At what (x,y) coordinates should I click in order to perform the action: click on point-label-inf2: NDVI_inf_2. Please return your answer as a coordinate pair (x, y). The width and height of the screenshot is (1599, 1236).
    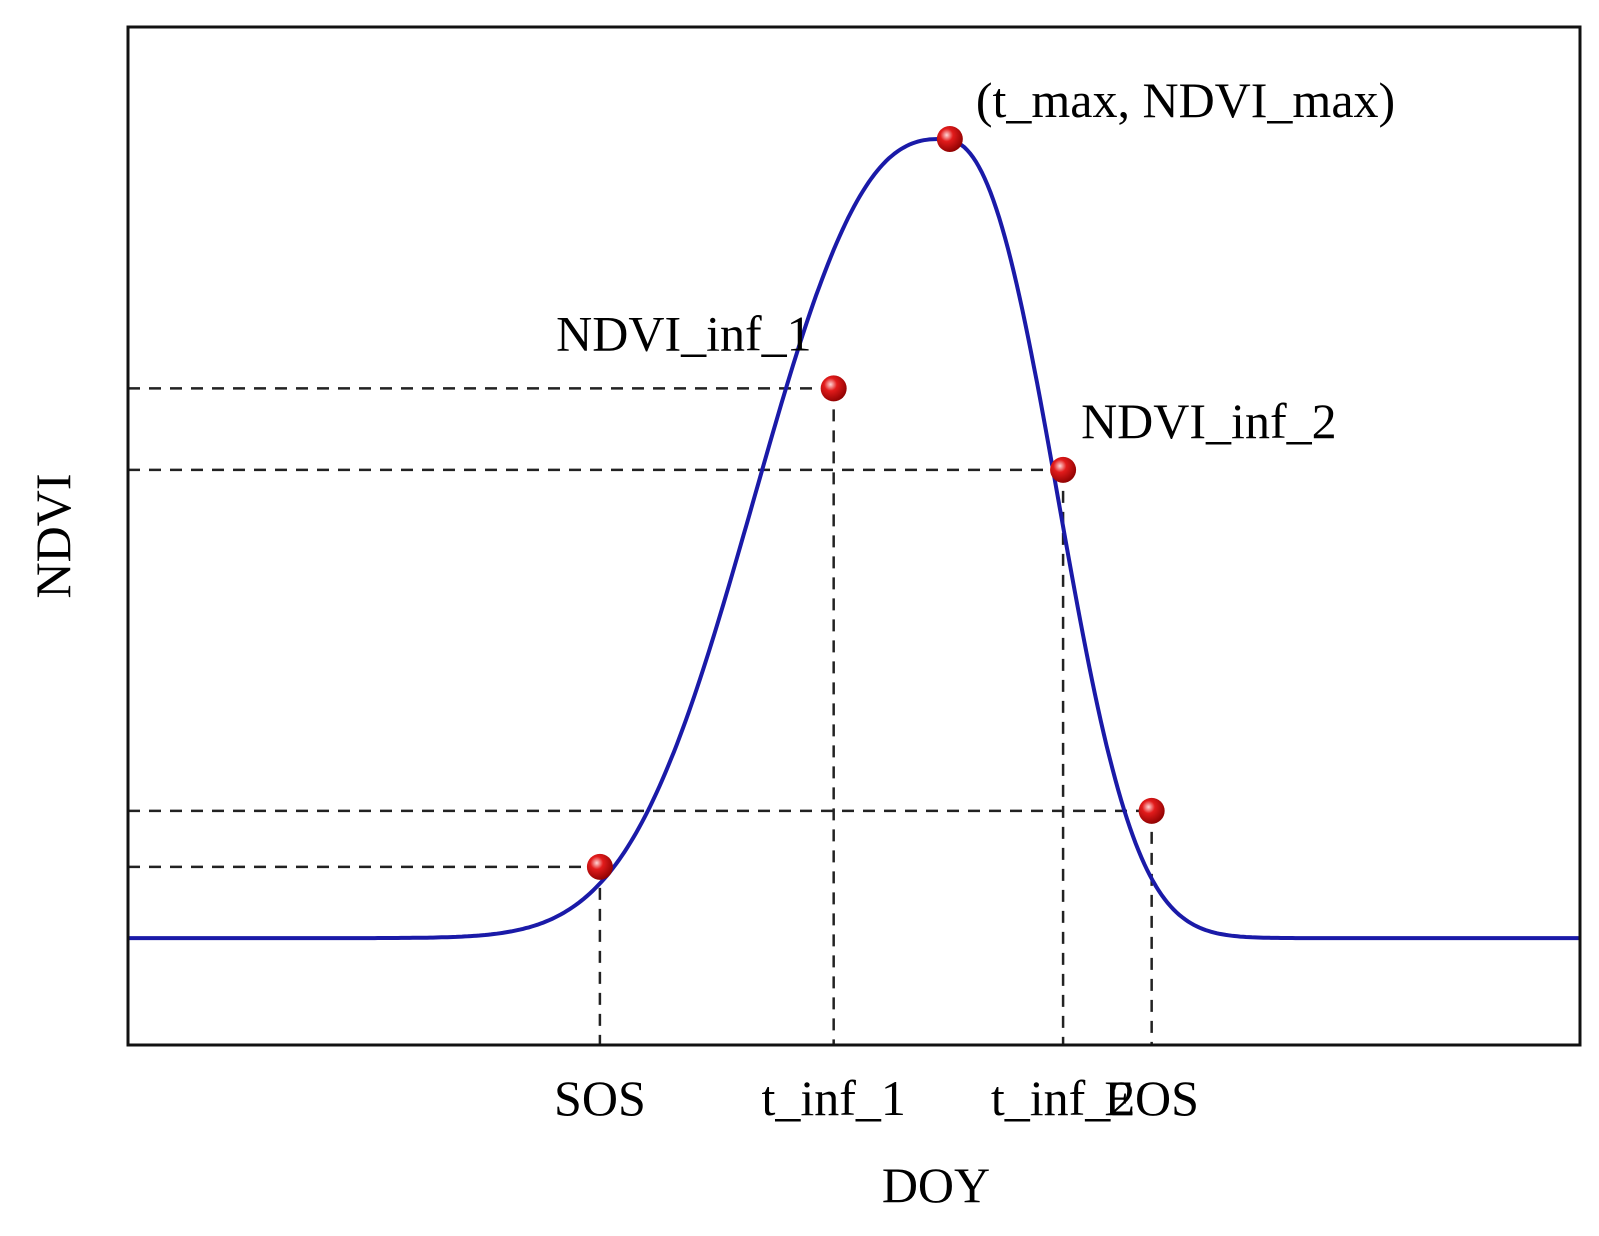
    Looking at the image, I should click on (1209, 421).